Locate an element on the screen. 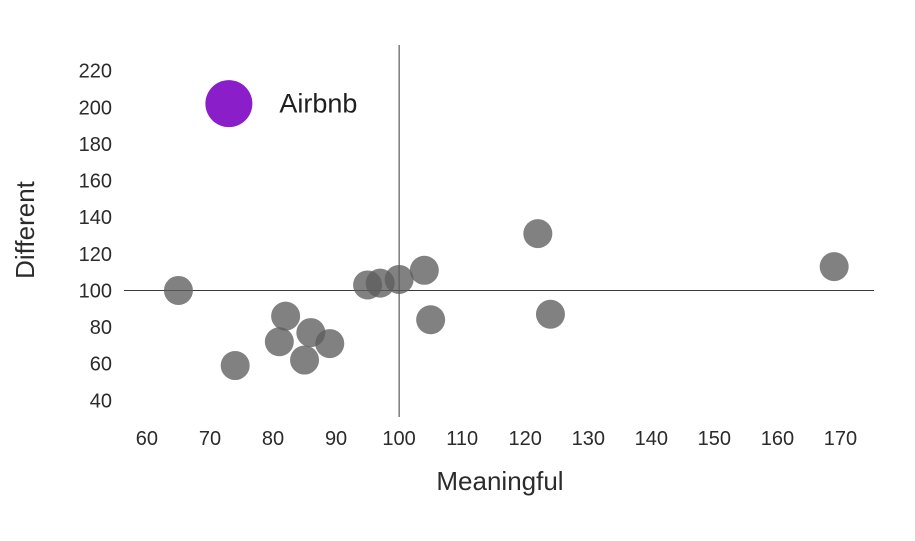 The image size is (915, 541). x-tick-label: 120 is located at coordinates (525, 439).